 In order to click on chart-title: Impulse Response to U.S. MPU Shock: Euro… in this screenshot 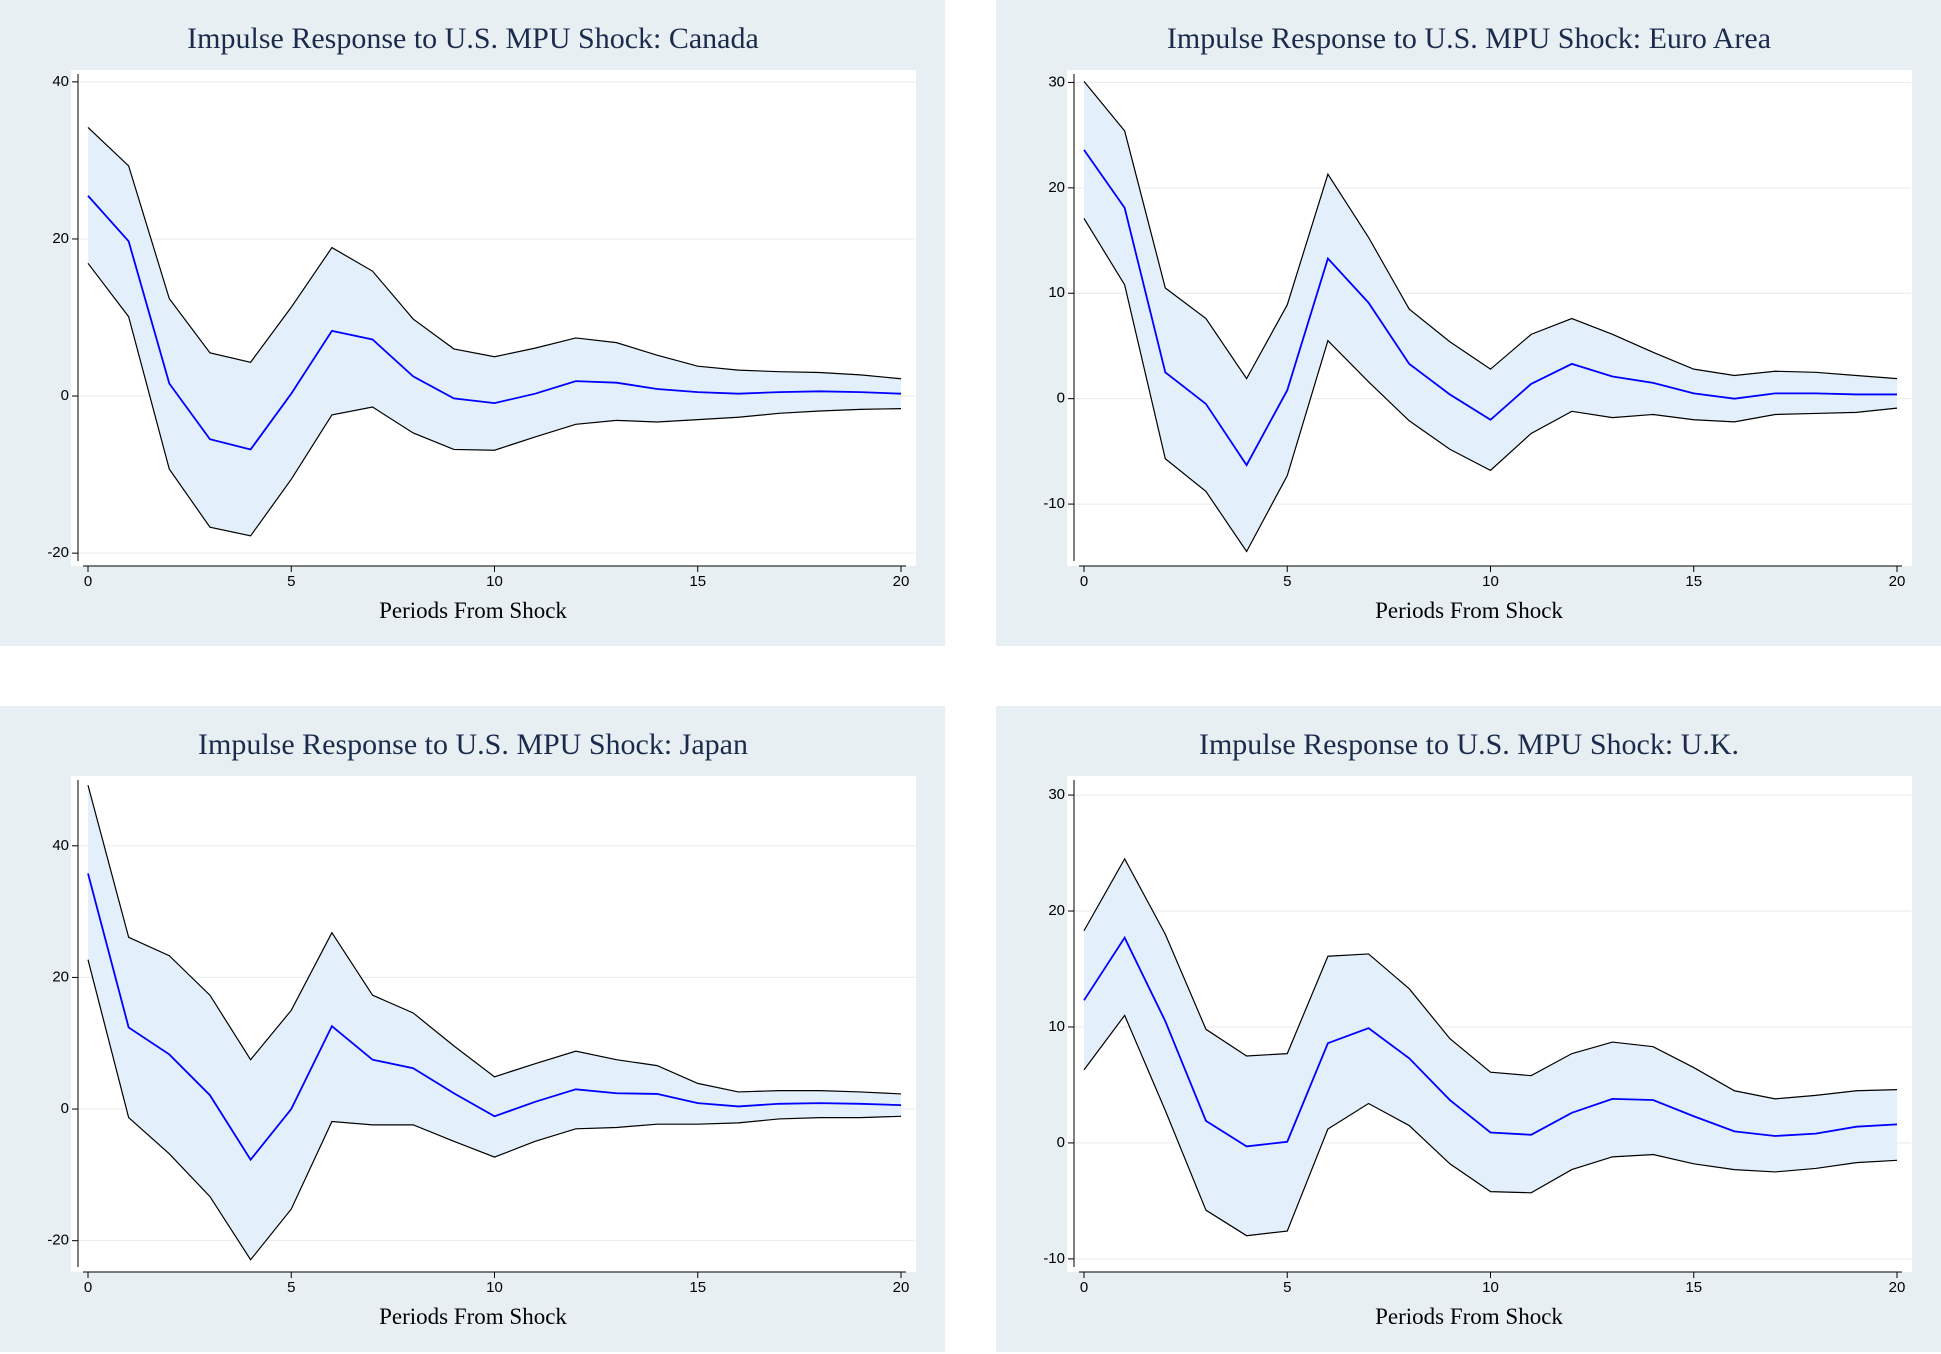, I will do `click(1469, 38)`.